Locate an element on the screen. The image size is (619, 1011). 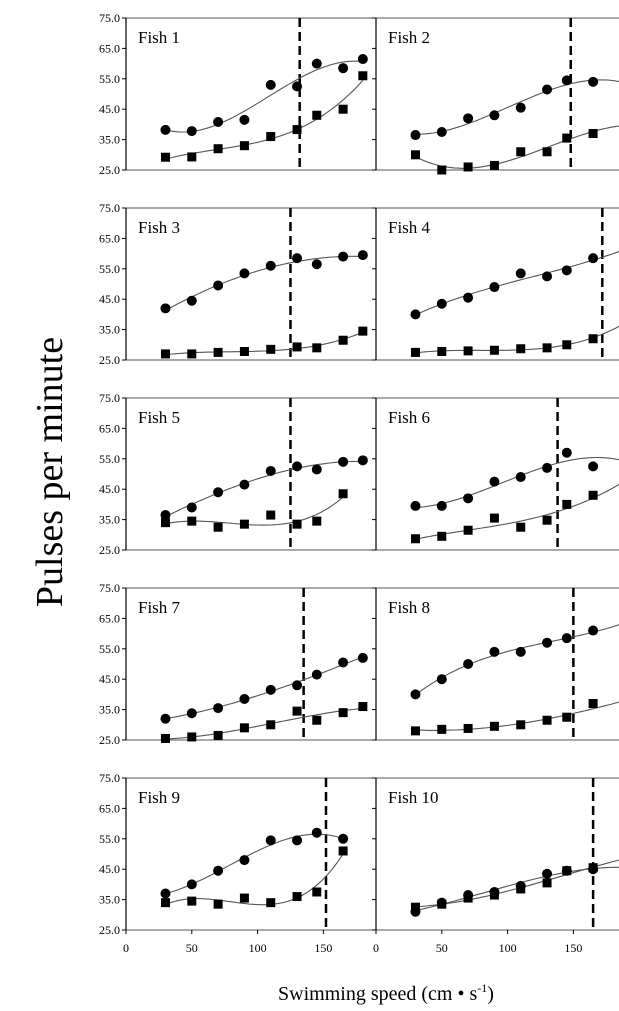
x-tick-label: 100 is located at coordinates (258, 948).